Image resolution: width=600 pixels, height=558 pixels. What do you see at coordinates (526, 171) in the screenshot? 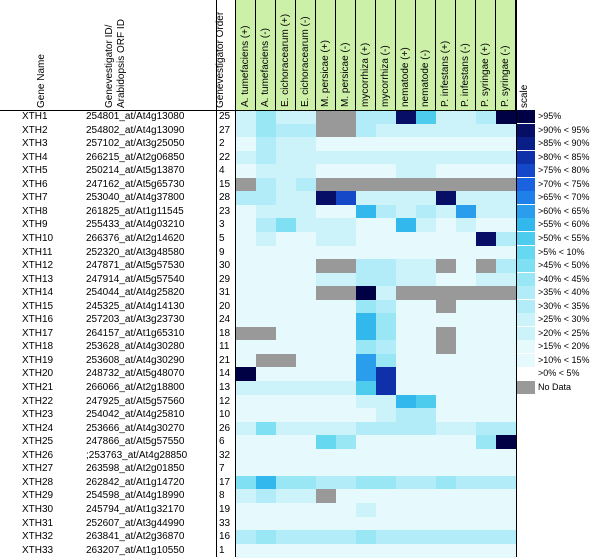
I see `scale-swatch` at bounding box center [526, 171].